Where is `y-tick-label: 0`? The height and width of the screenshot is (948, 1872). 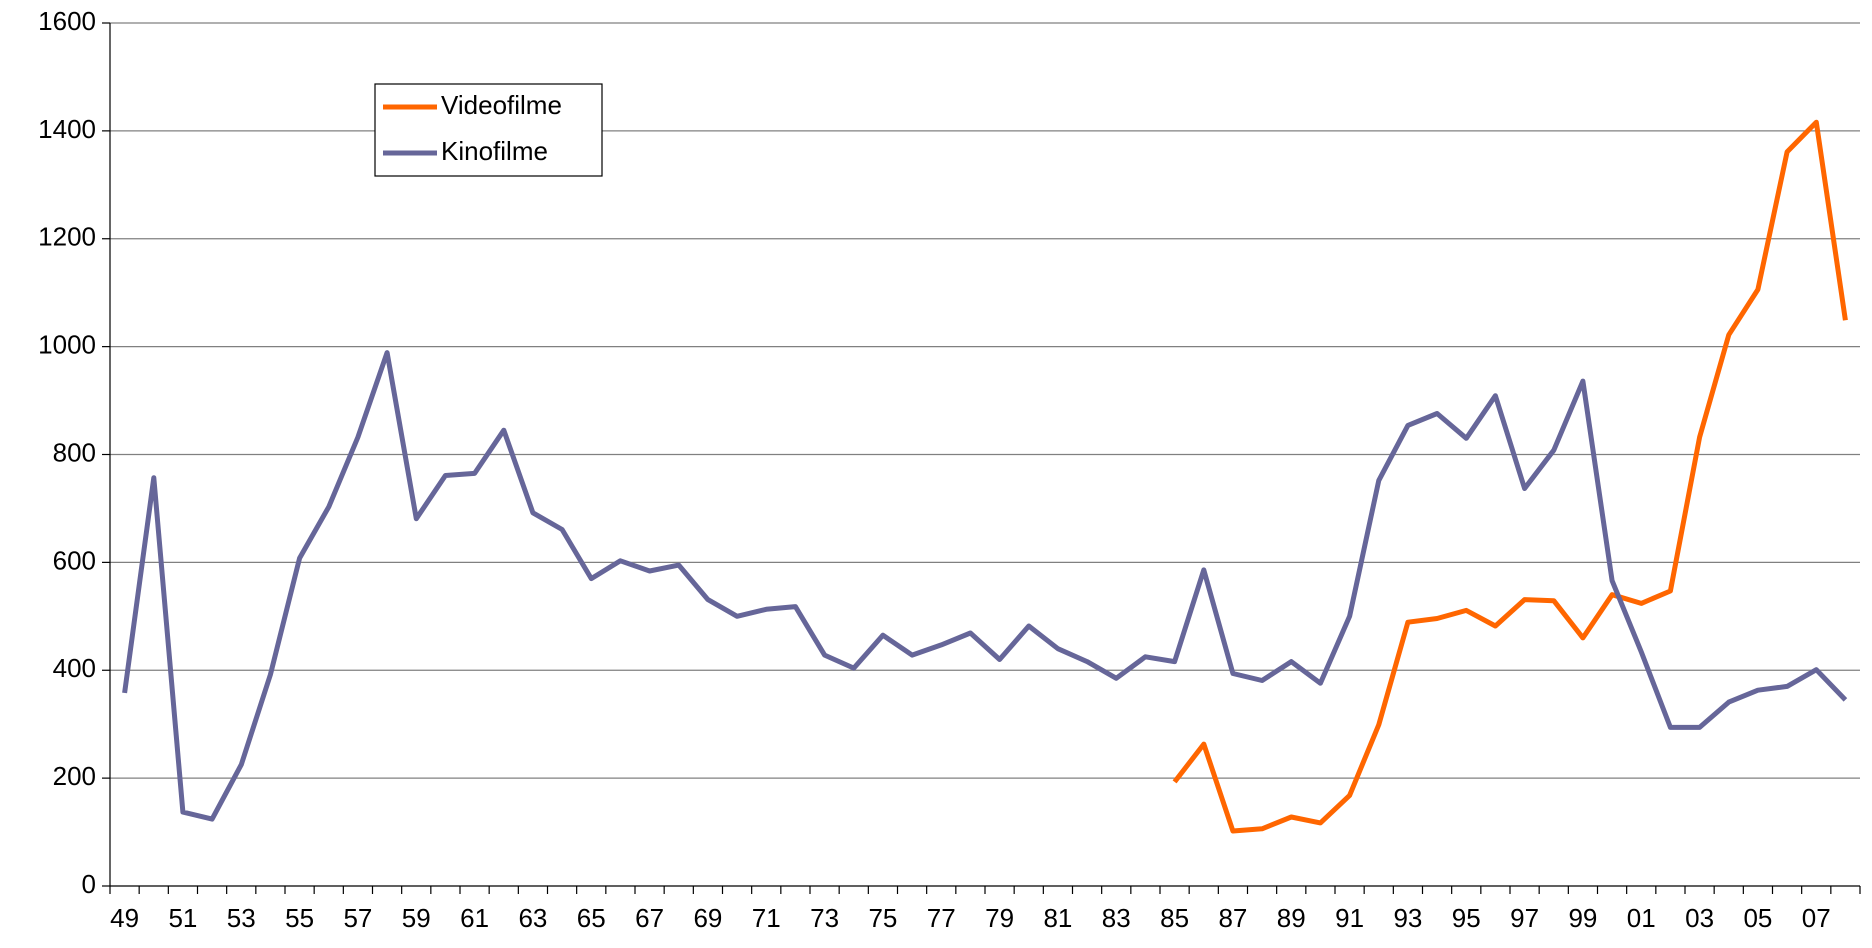
y-tick-label: 0 is located at coordinates (89, 884).